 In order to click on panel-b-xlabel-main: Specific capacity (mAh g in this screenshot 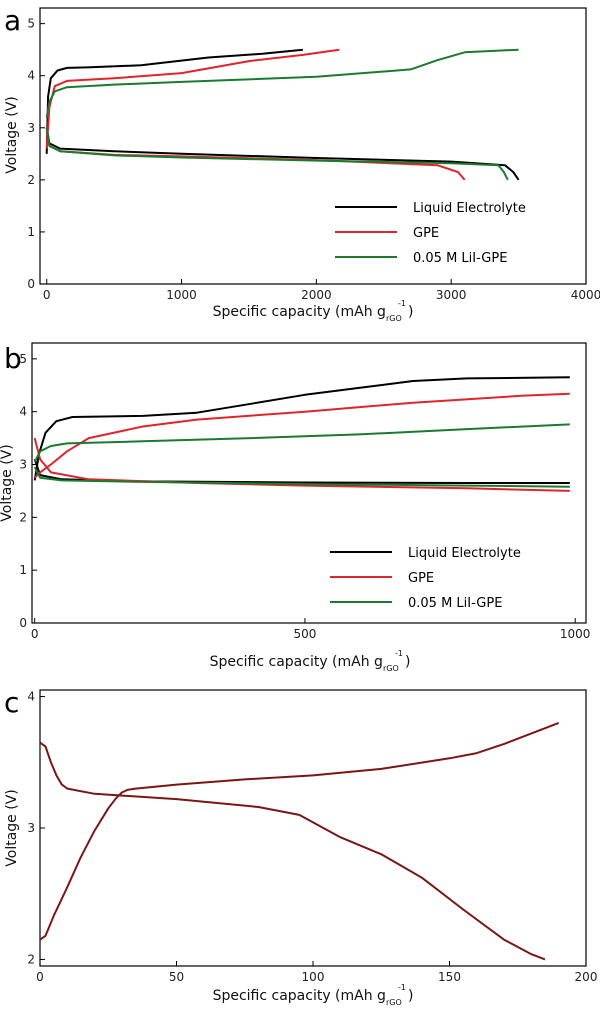, I will do `click(296, 662)`.